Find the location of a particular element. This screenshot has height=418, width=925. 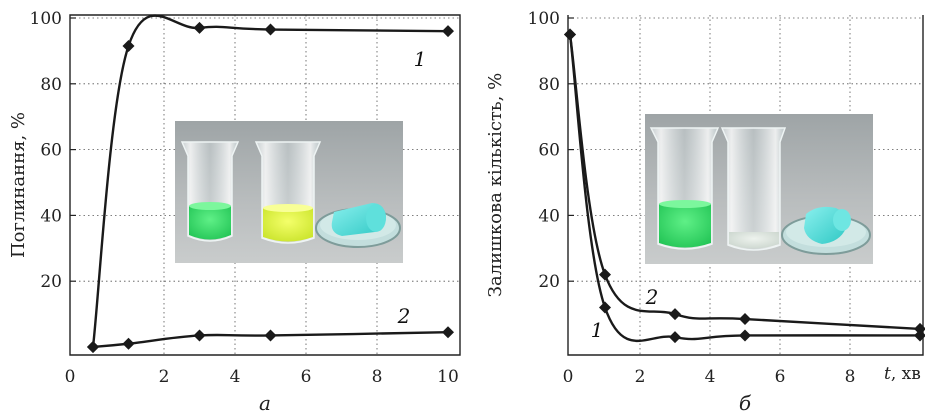

series-2-line is located at coordinates (270, 339).